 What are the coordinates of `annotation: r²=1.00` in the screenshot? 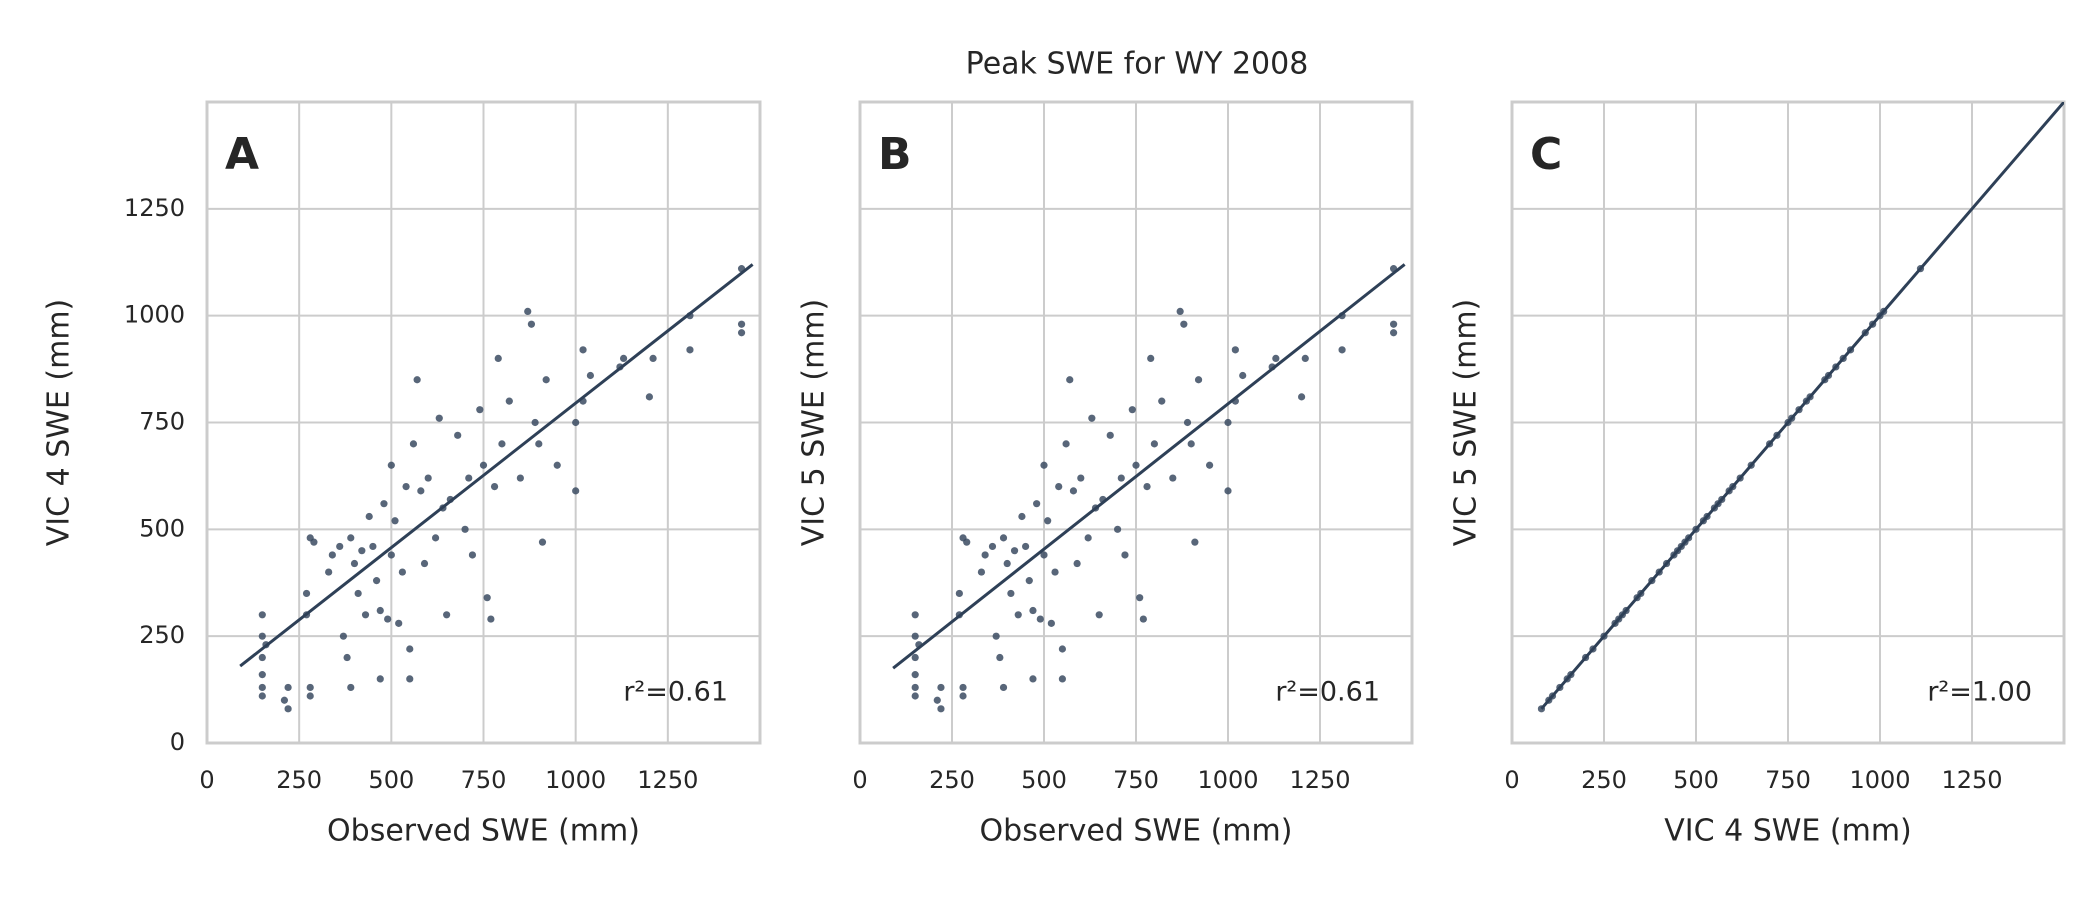 It's located at (1979, 692).